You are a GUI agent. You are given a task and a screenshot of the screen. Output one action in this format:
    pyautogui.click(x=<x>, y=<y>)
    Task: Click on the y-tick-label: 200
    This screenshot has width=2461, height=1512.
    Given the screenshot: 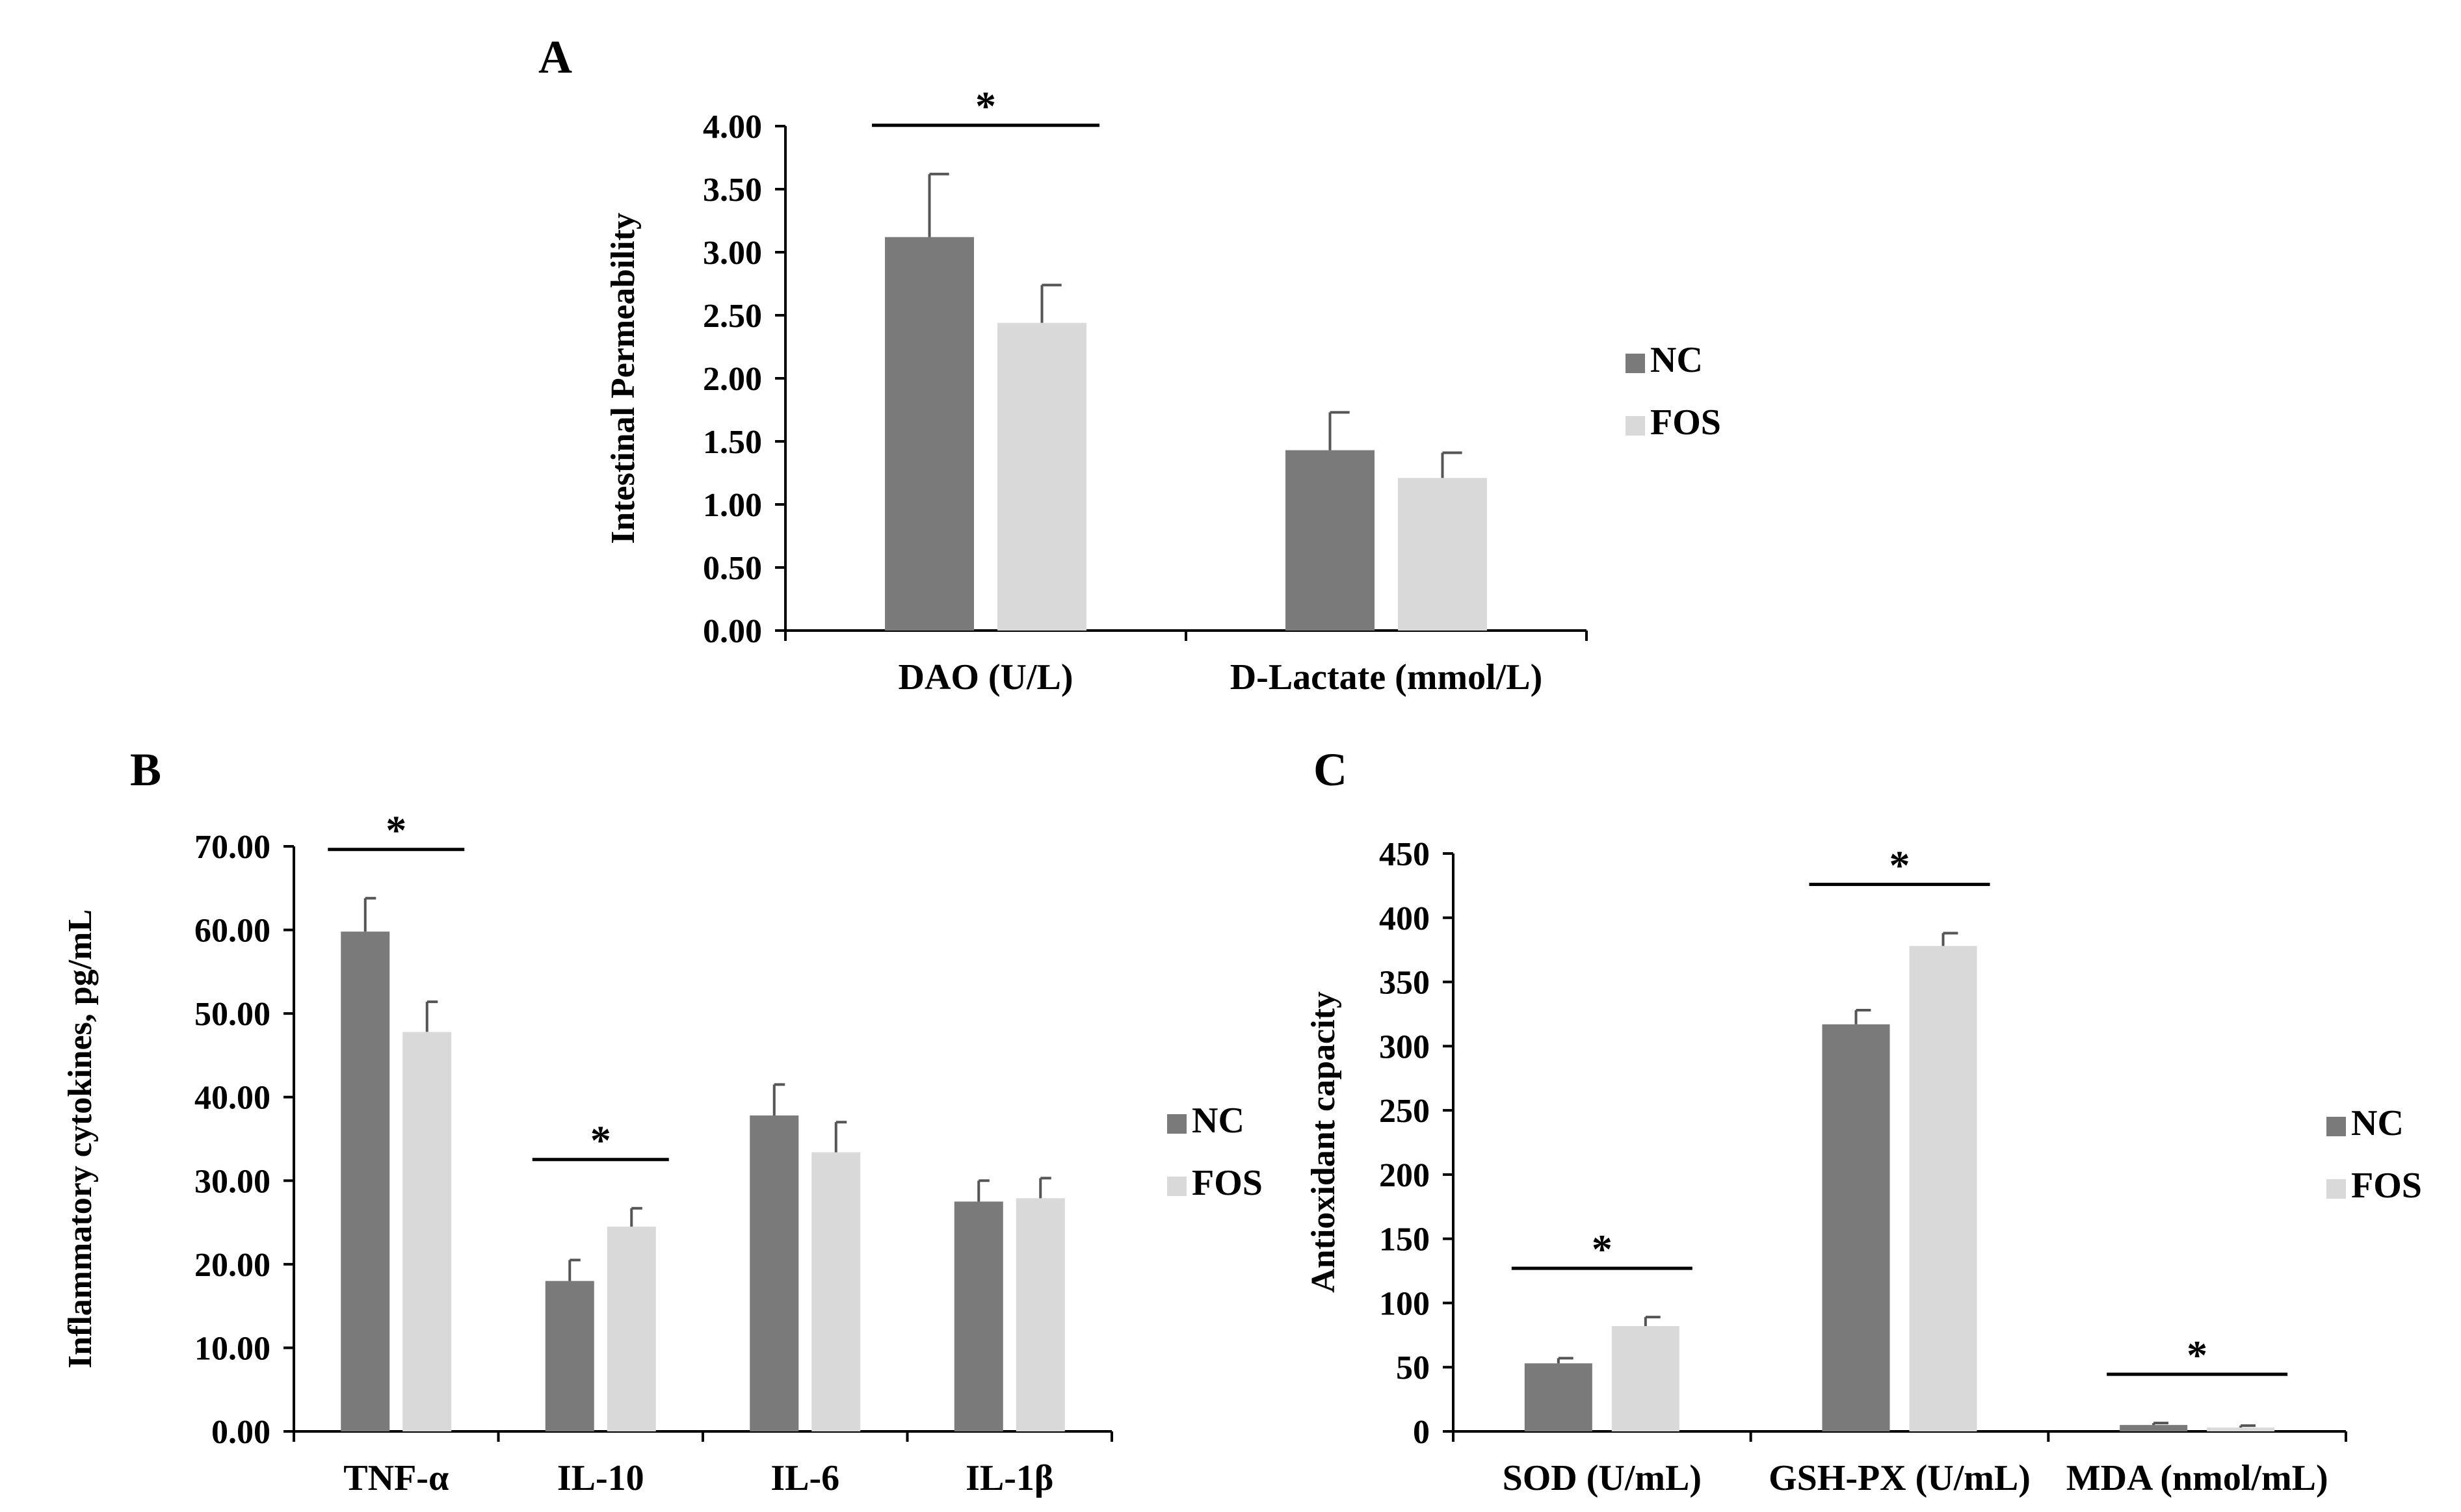 What is the action you would take?
    pyautogui.click(x=1404, y=1175)
    